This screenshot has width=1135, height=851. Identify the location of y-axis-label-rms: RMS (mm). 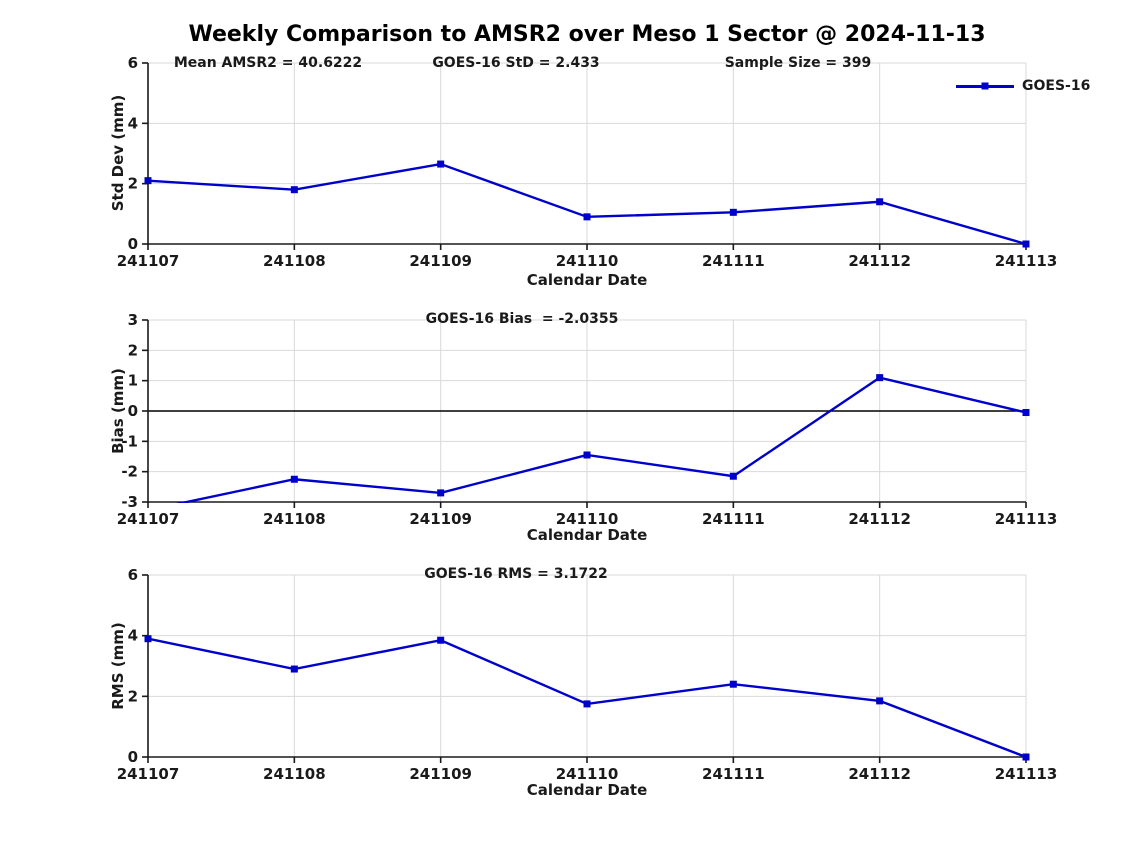
(118, 666).